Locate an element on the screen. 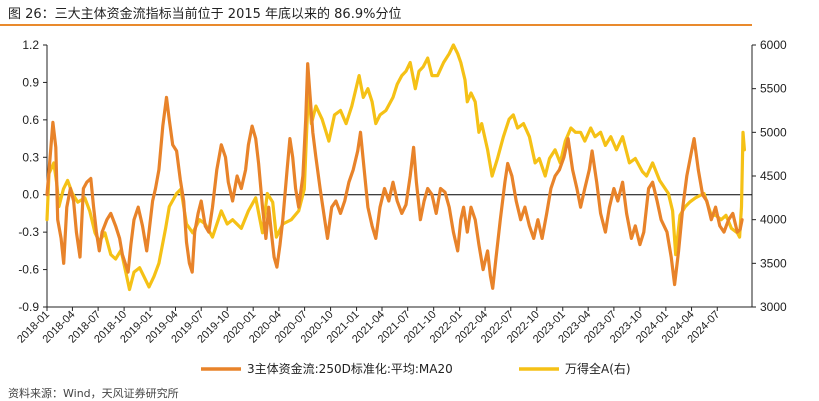 The image size is (819, 401). left-tick-label: 0.6 is located at coordinates (30, 120).